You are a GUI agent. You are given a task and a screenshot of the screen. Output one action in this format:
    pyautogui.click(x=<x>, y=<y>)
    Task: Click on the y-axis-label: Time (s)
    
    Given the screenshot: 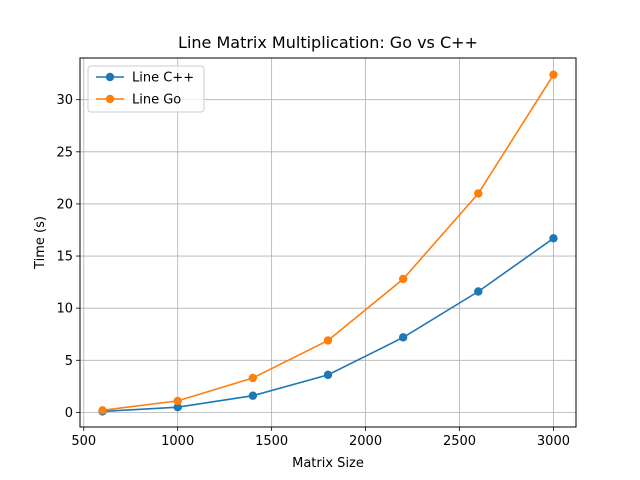 What is the action you would take?
    pyautogui.click(x=40, y=243)
    